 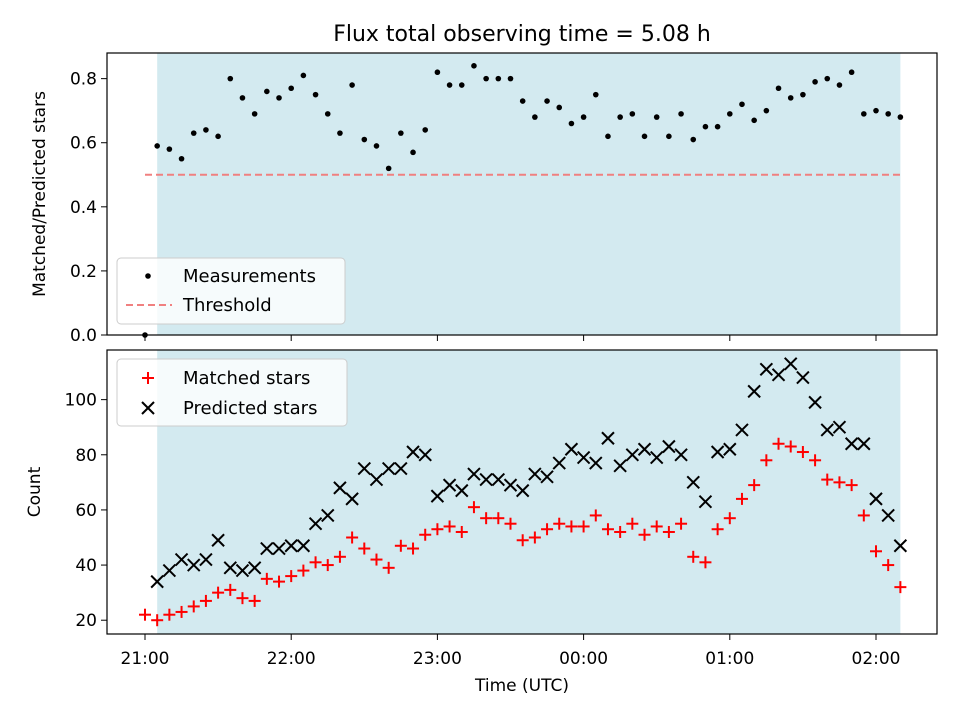 I want to click on top-y-tick-label: 0.4, so click(x=83, y=208).